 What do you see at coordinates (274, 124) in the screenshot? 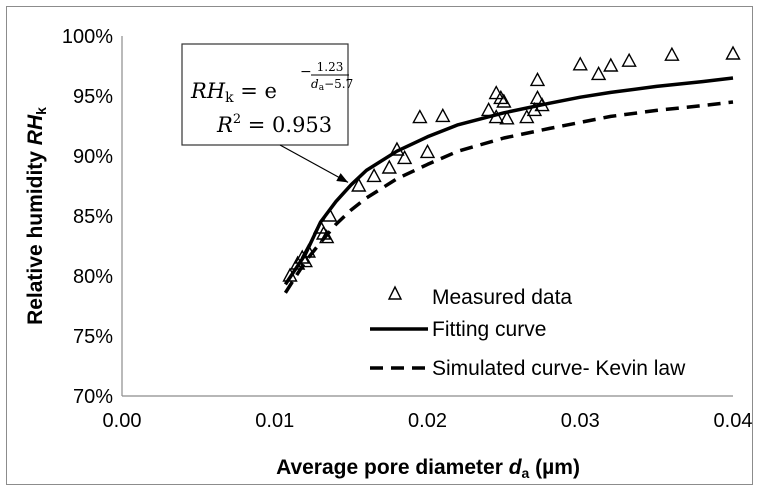
I see `equation-line-2: R2 = 0.953` at bounding box center [274, 124].